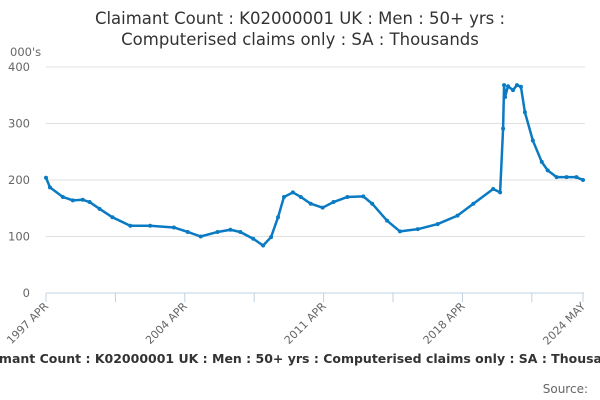 This screenshot has width=600, height=400. What do you see at coordinates (564, 324) in the screenshot?
I see `x-tick-label: 2024 MAY` at bounding box center [564, 324].